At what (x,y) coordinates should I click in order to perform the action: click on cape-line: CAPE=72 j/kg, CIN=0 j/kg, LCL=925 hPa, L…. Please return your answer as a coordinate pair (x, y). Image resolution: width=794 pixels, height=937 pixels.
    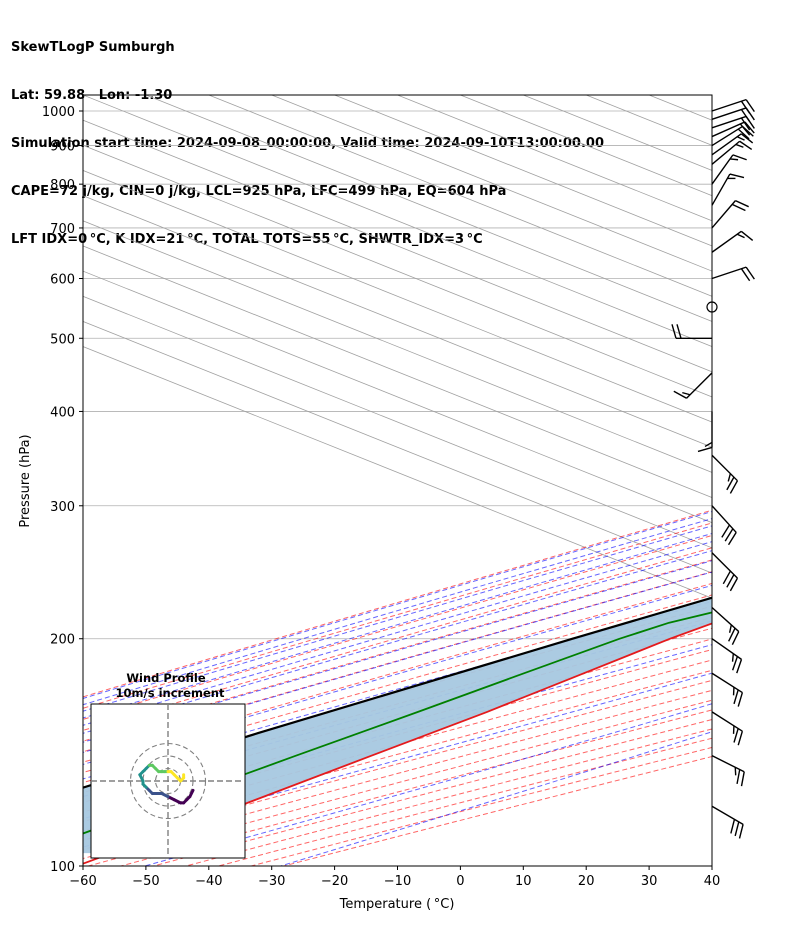
    Looking at the image, I should click on (259, 191).